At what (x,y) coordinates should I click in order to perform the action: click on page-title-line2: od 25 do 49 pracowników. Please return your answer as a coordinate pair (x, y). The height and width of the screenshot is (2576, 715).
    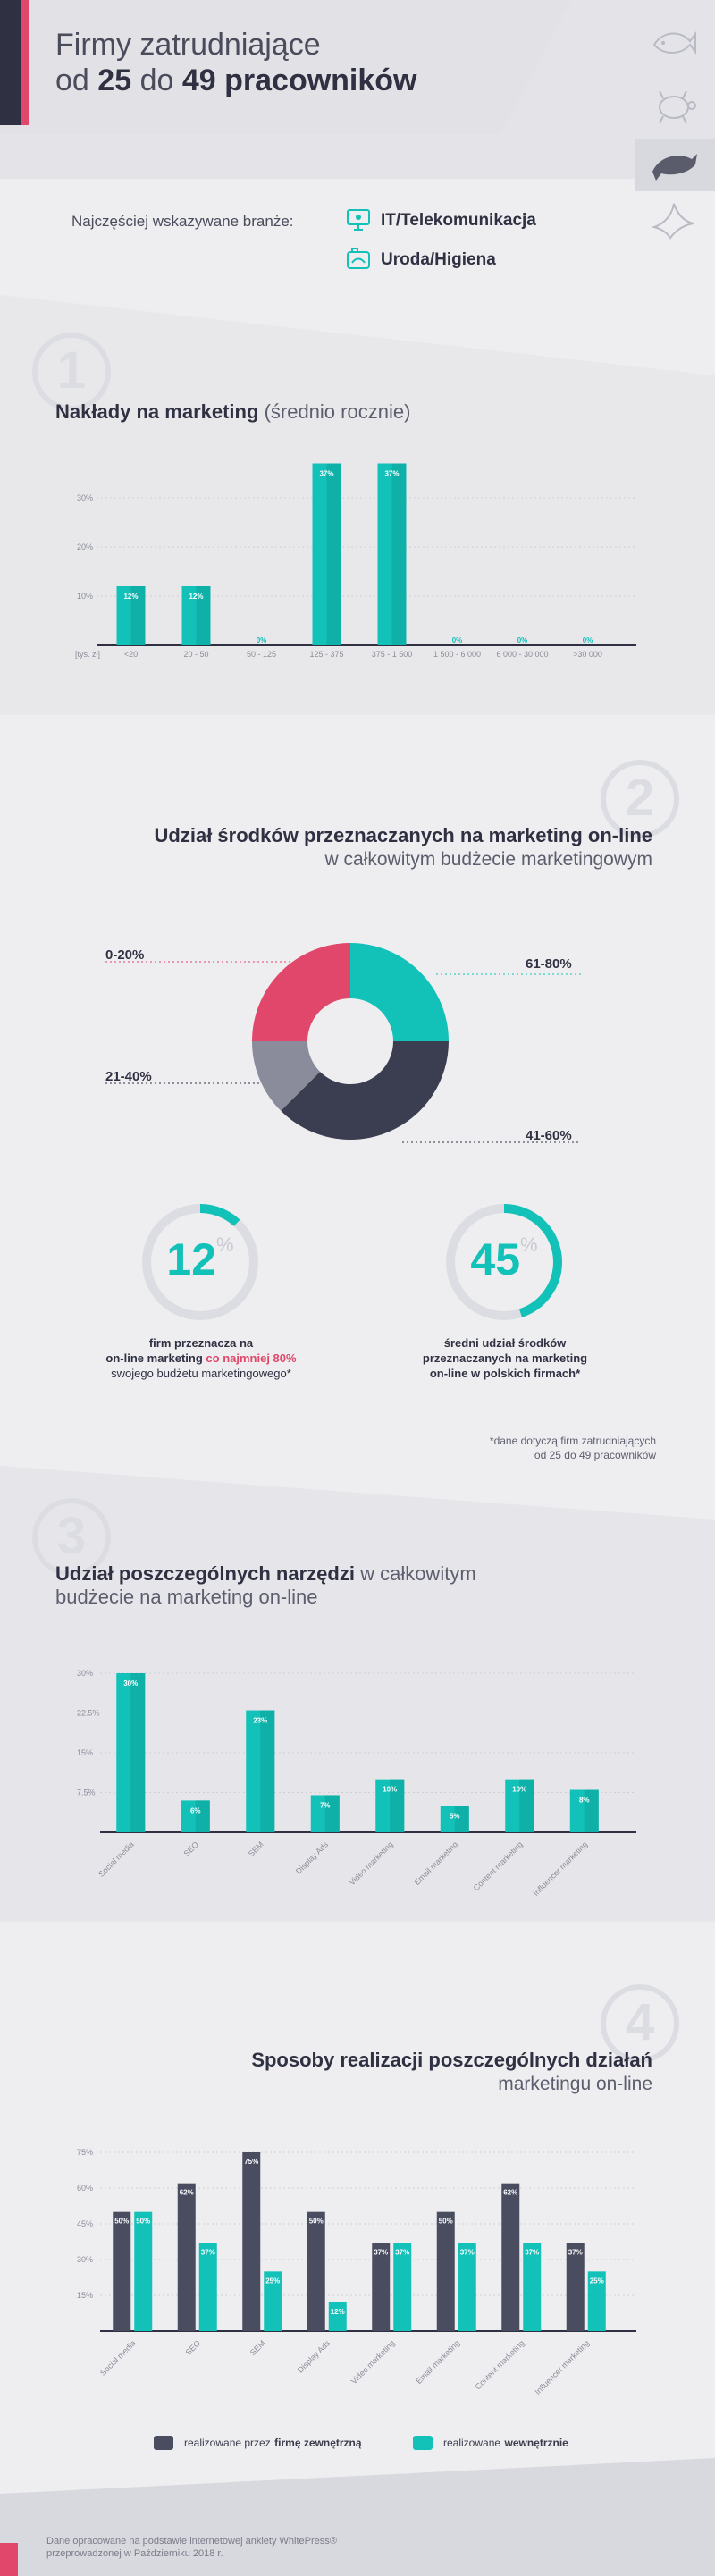
    Looking at the image, I should click on (236, 81).